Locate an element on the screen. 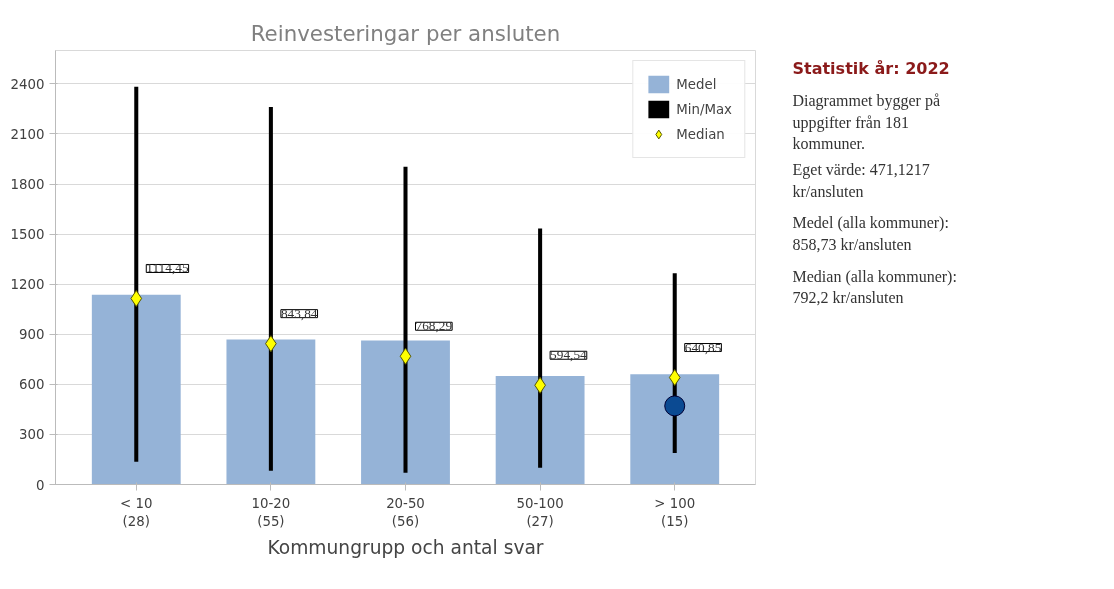 The image size is (1114, 589). text: Median (alla kommuner): 792,2 kr/ansluten is located at coordinates (874, 286).